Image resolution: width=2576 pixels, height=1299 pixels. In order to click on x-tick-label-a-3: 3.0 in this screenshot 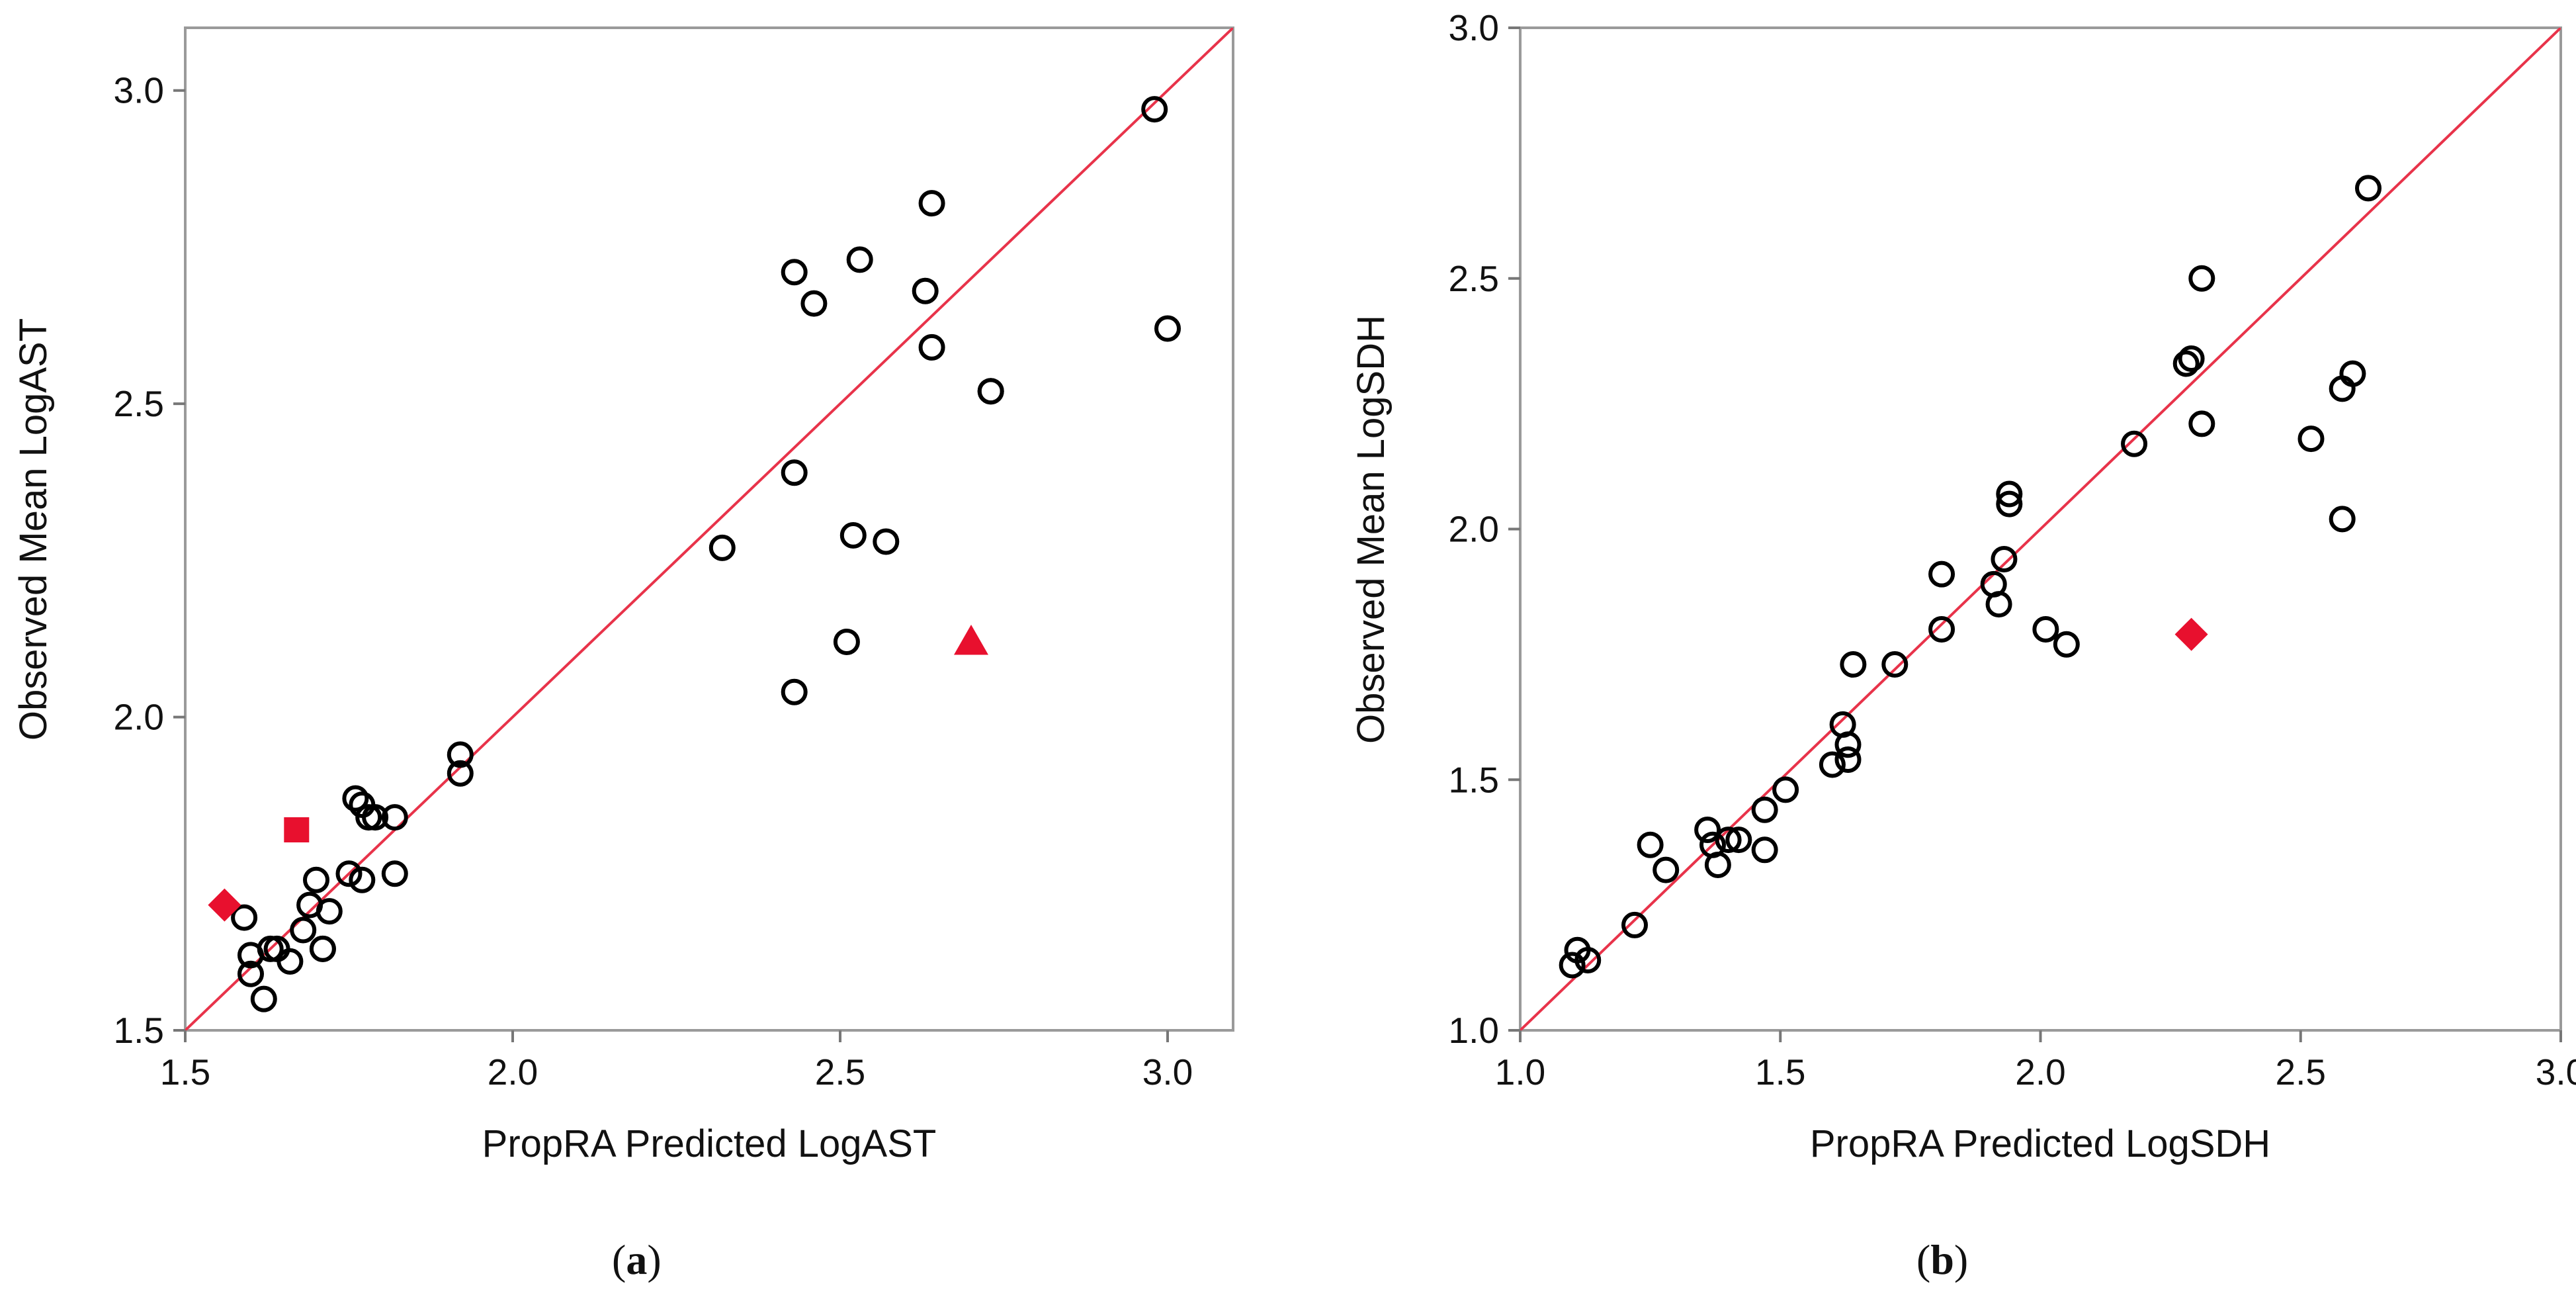, I will do `click(1167, 1072)`.